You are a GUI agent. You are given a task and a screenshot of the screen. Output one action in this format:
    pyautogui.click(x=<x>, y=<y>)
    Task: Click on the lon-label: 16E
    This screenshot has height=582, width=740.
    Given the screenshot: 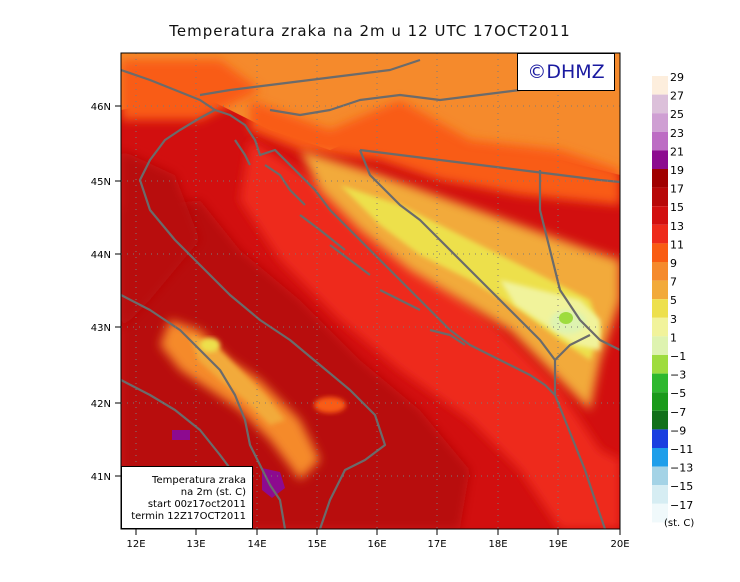 What is the action you would take?
    pyautogui.click(x=376, y=544)
    